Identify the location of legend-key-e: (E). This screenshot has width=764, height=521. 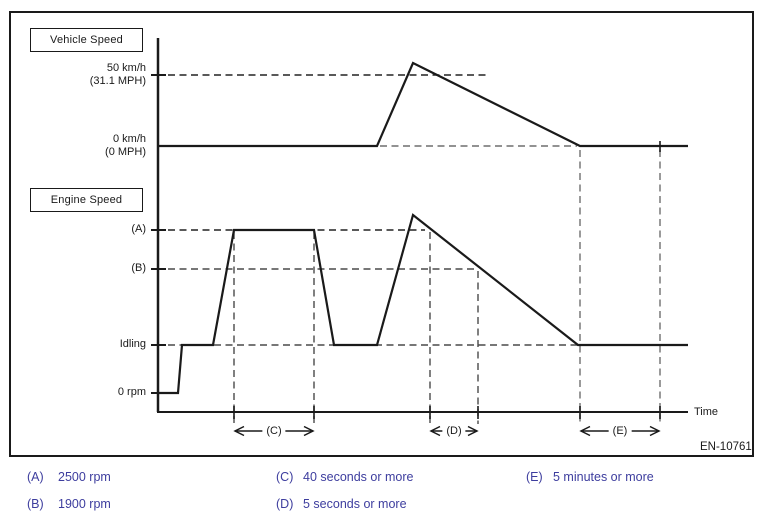
(534, 477).